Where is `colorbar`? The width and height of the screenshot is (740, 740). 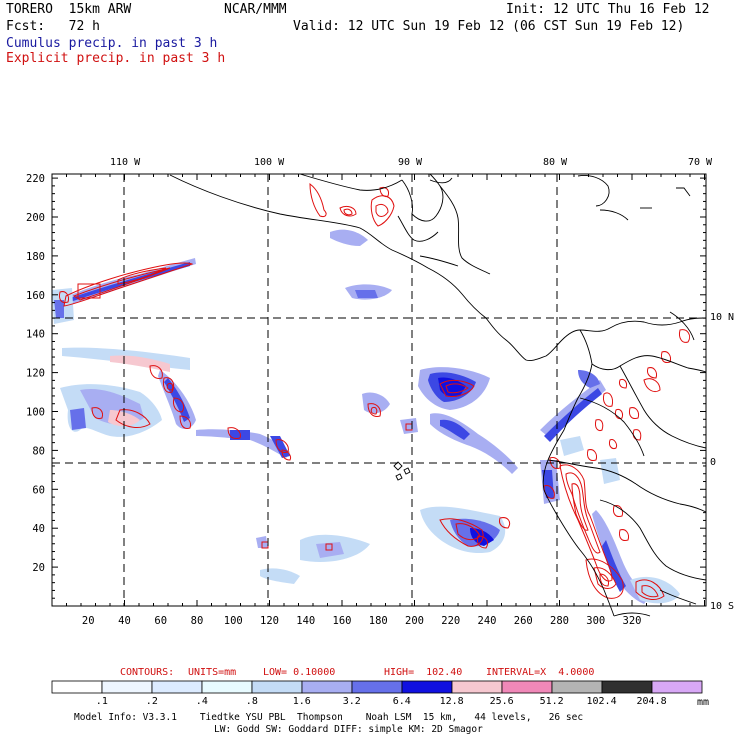
colorbar is located at coordinates (377, 687).